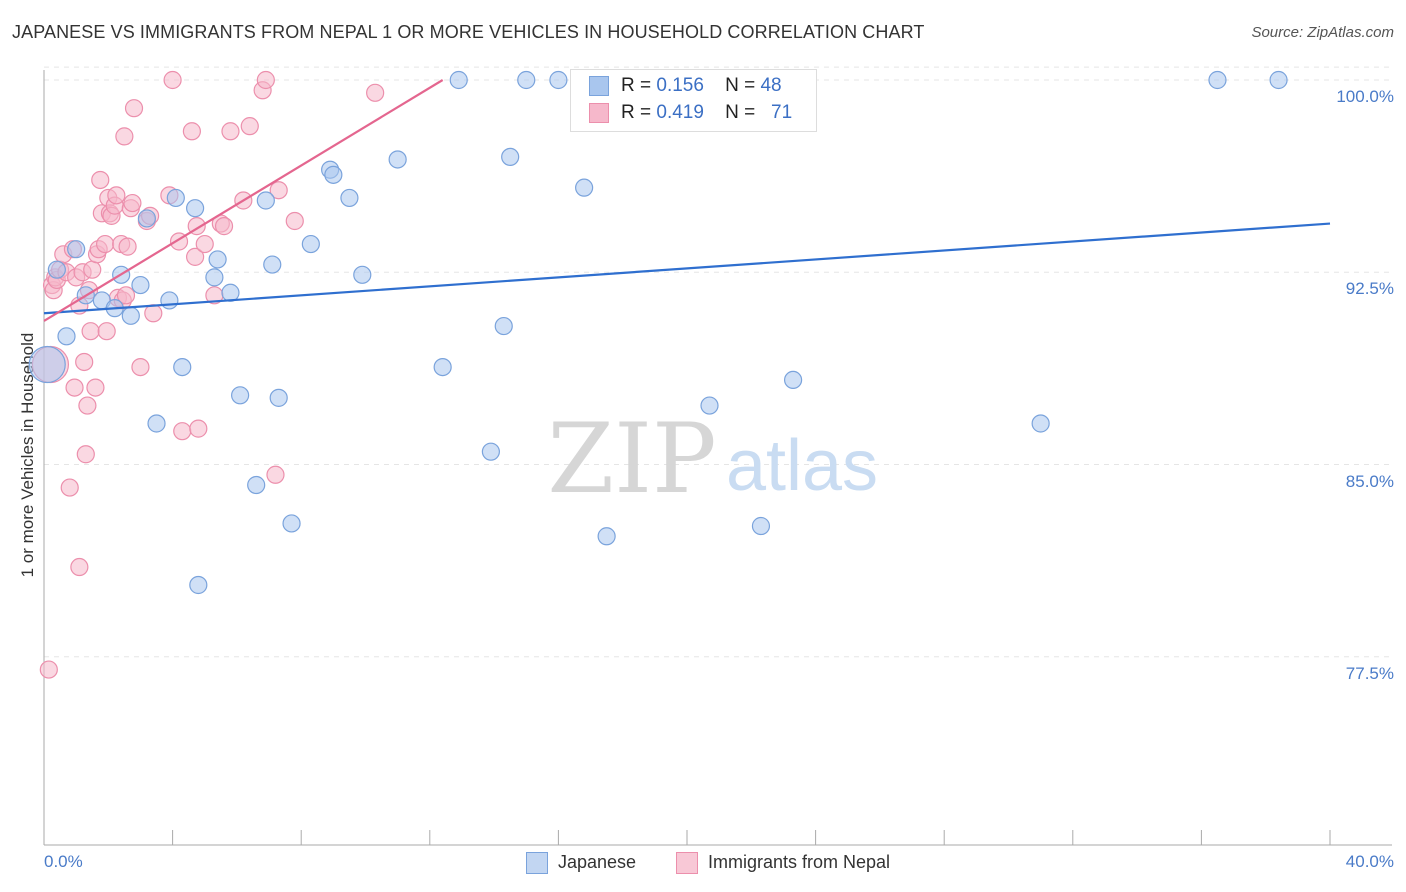 This screenshot has width=1406, height=892. Describe the element at coordinates (687, 863) in the screenshot. I see `bottom-legend-swatch-nepal` at that location.